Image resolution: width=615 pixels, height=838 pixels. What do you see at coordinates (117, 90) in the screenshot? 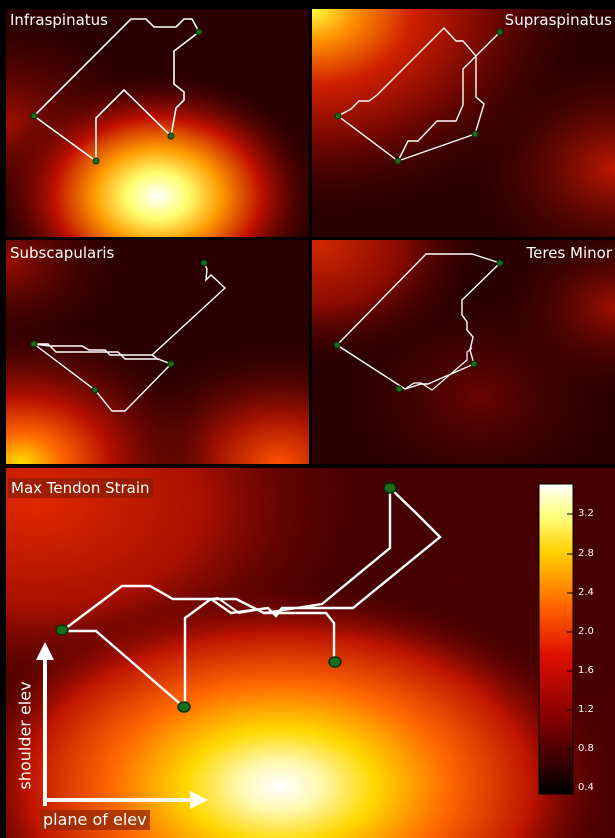
I see `path-infraspinatus` at bounding box center [117, 90].